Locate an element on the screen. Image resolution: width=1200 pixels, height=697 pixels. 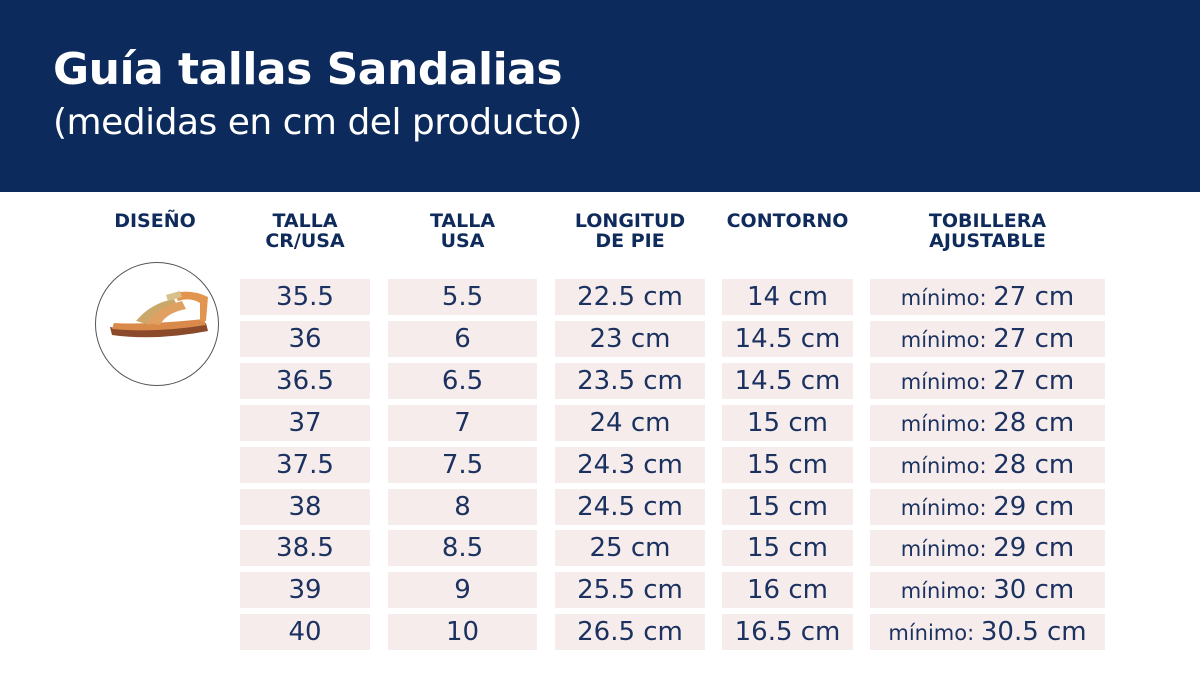
table-cell-longitud-de-pie: 24 cm is located at coordinates (630, 422).